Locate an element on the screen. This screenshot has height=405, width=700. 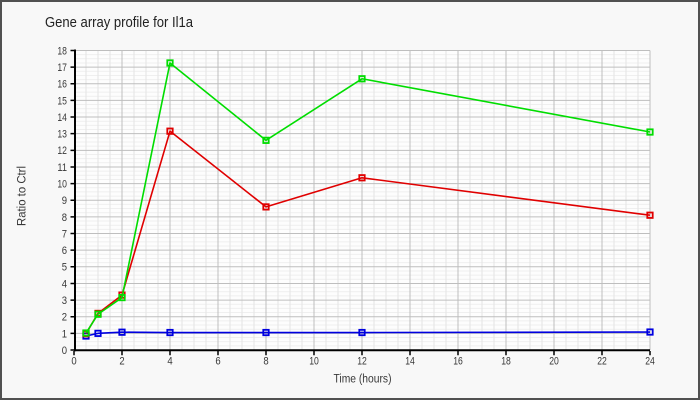
svg-text: 20 is located at coordinates (554, 362).